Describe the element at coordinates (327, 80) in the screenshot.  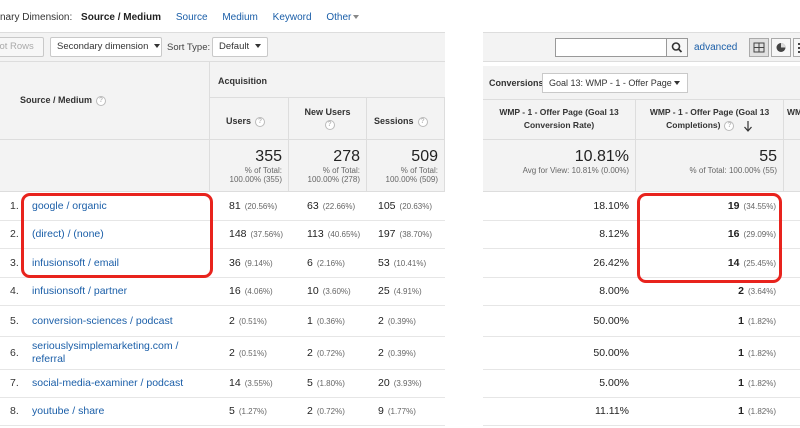
I see `header-acquisition: Acquisition` at that location.